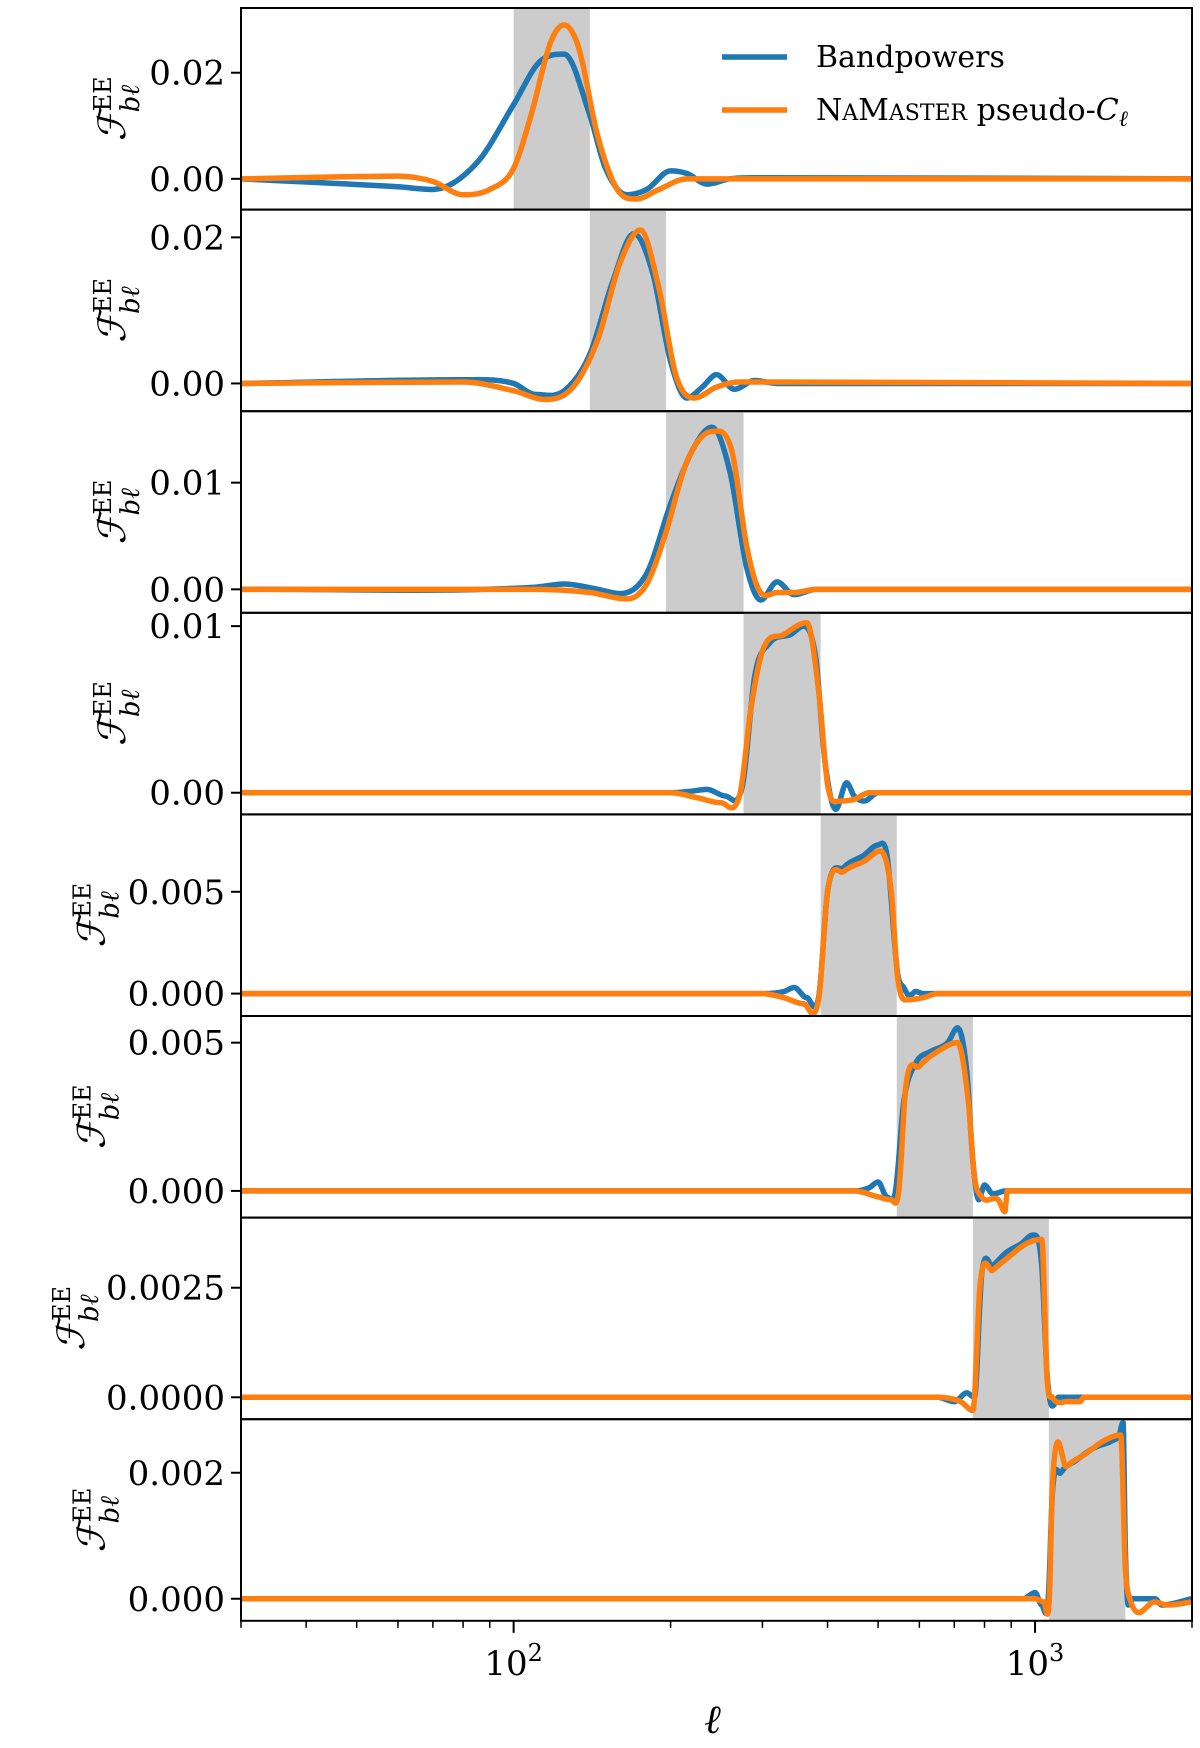 This screenshot has height=1748, width=1200. Describe the element at coordinates (928, 113) in the screenshot. I see `legend-label-part: ASTER` at that location.